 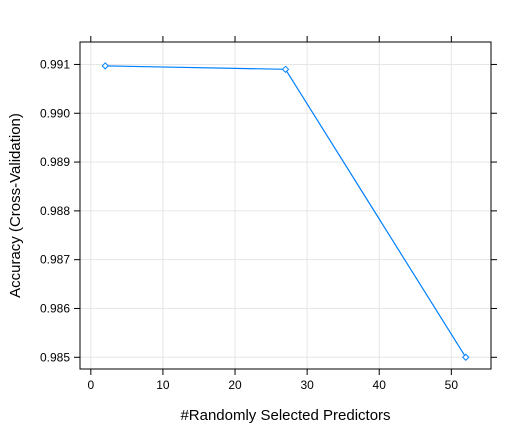 I want to click on x-axis-title: #Randomly Selected Predictors, so click(x=285, y=415).